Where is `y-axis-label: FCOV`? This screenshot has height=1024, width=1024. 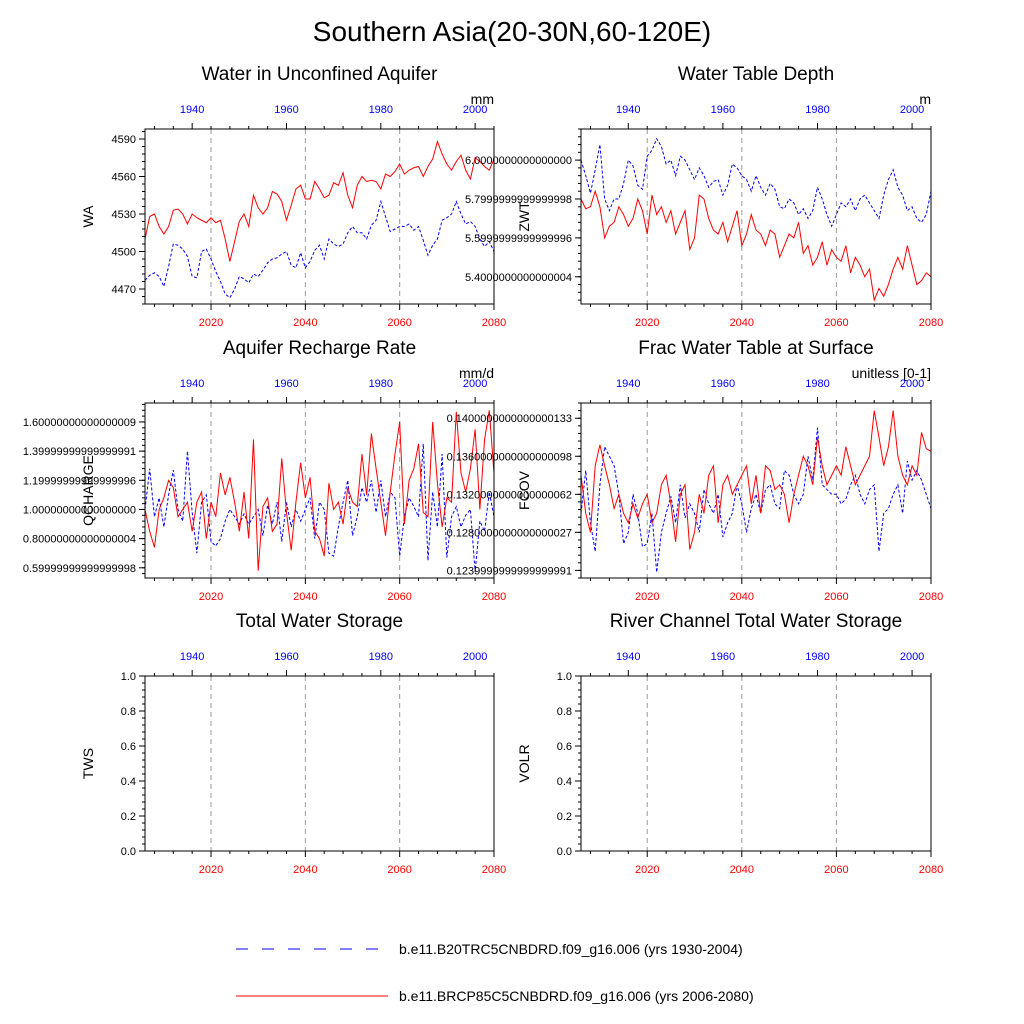 y-axis-label: FCOV is located at coordinates (524, 490).